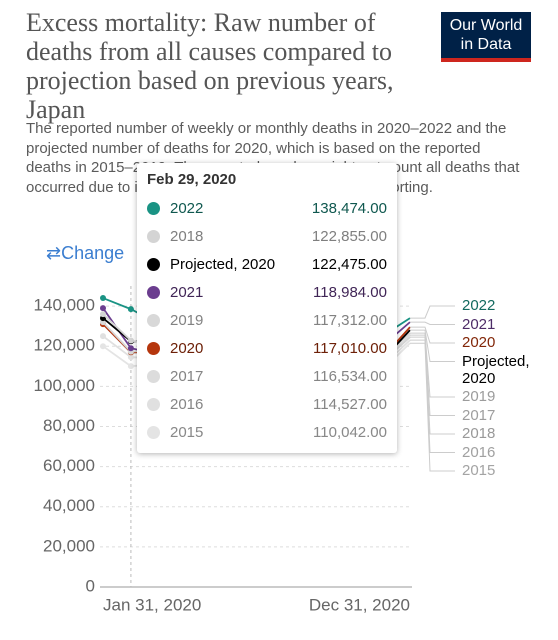 This screenshot has height=640, width=558. I want to click on y-tick-label: 20,000, so click(69, 545).